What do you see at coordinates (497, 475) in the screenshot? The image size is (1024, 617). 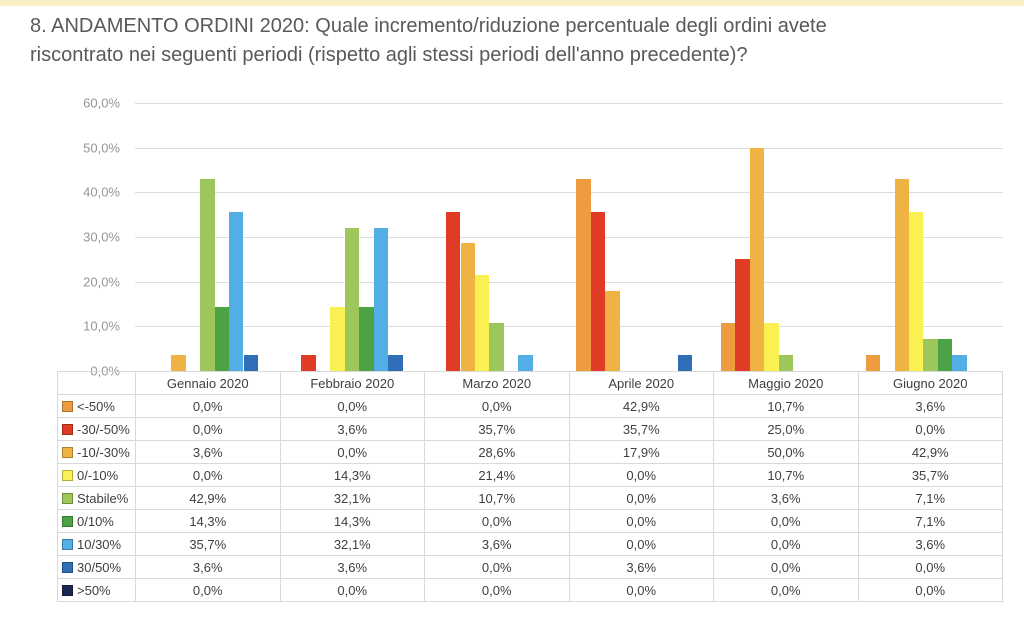 I see `table-cell: 21,4%` at bounding box center [497, 475].